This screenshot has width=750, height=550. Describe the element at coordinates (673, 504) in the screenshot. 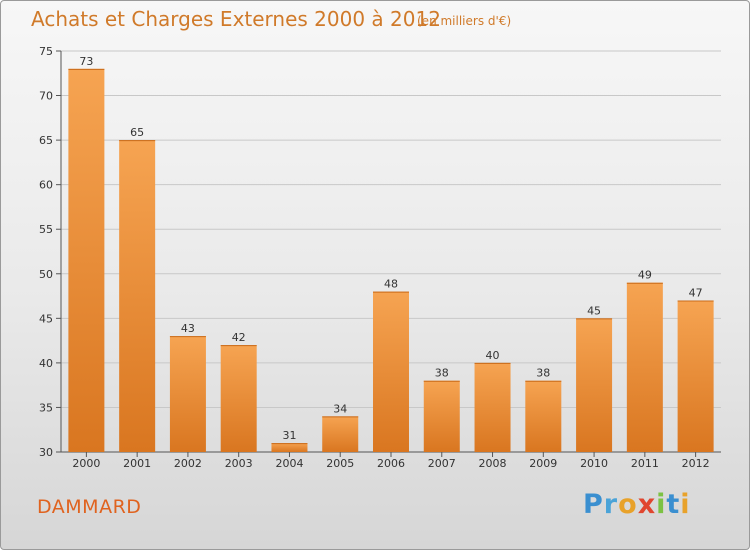

I see `logo-letter: t` at that location.